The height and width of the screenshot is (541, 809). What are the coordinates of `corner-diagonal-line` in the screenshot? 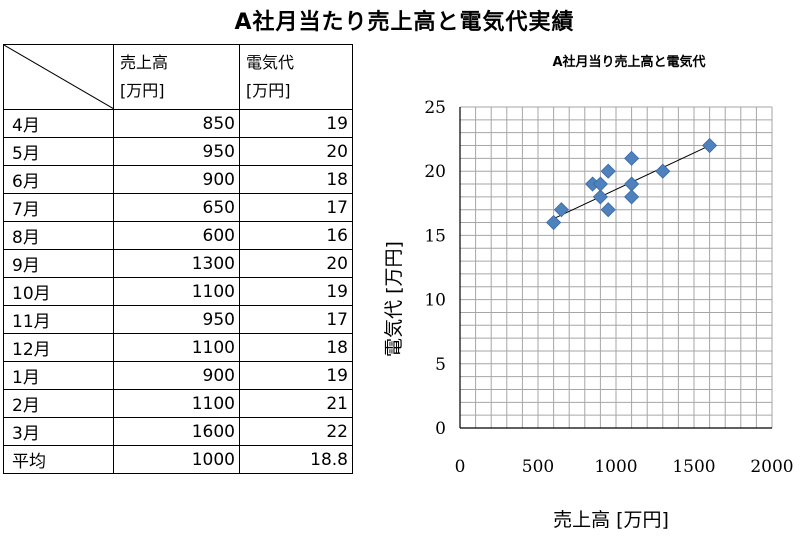 It's located at (59, 77).